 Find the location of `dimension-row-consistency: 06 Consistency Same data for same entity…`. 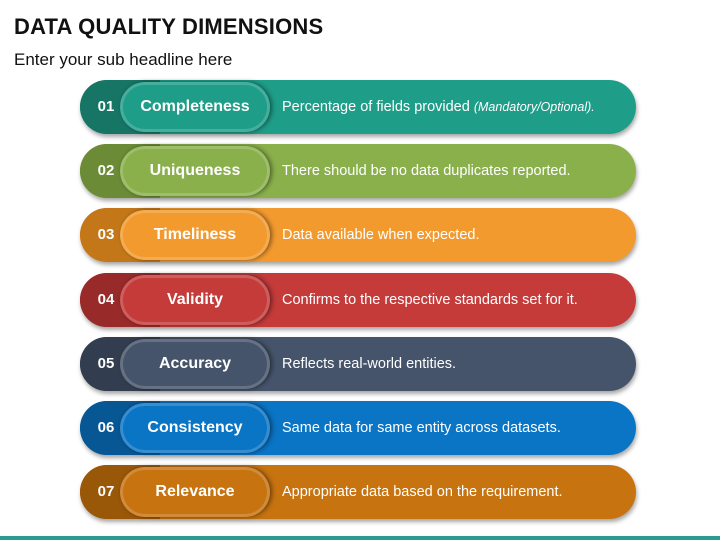

dimension-row-consistency: 06 Consistency Same data for same entity… is located at coordinates (359, 428).